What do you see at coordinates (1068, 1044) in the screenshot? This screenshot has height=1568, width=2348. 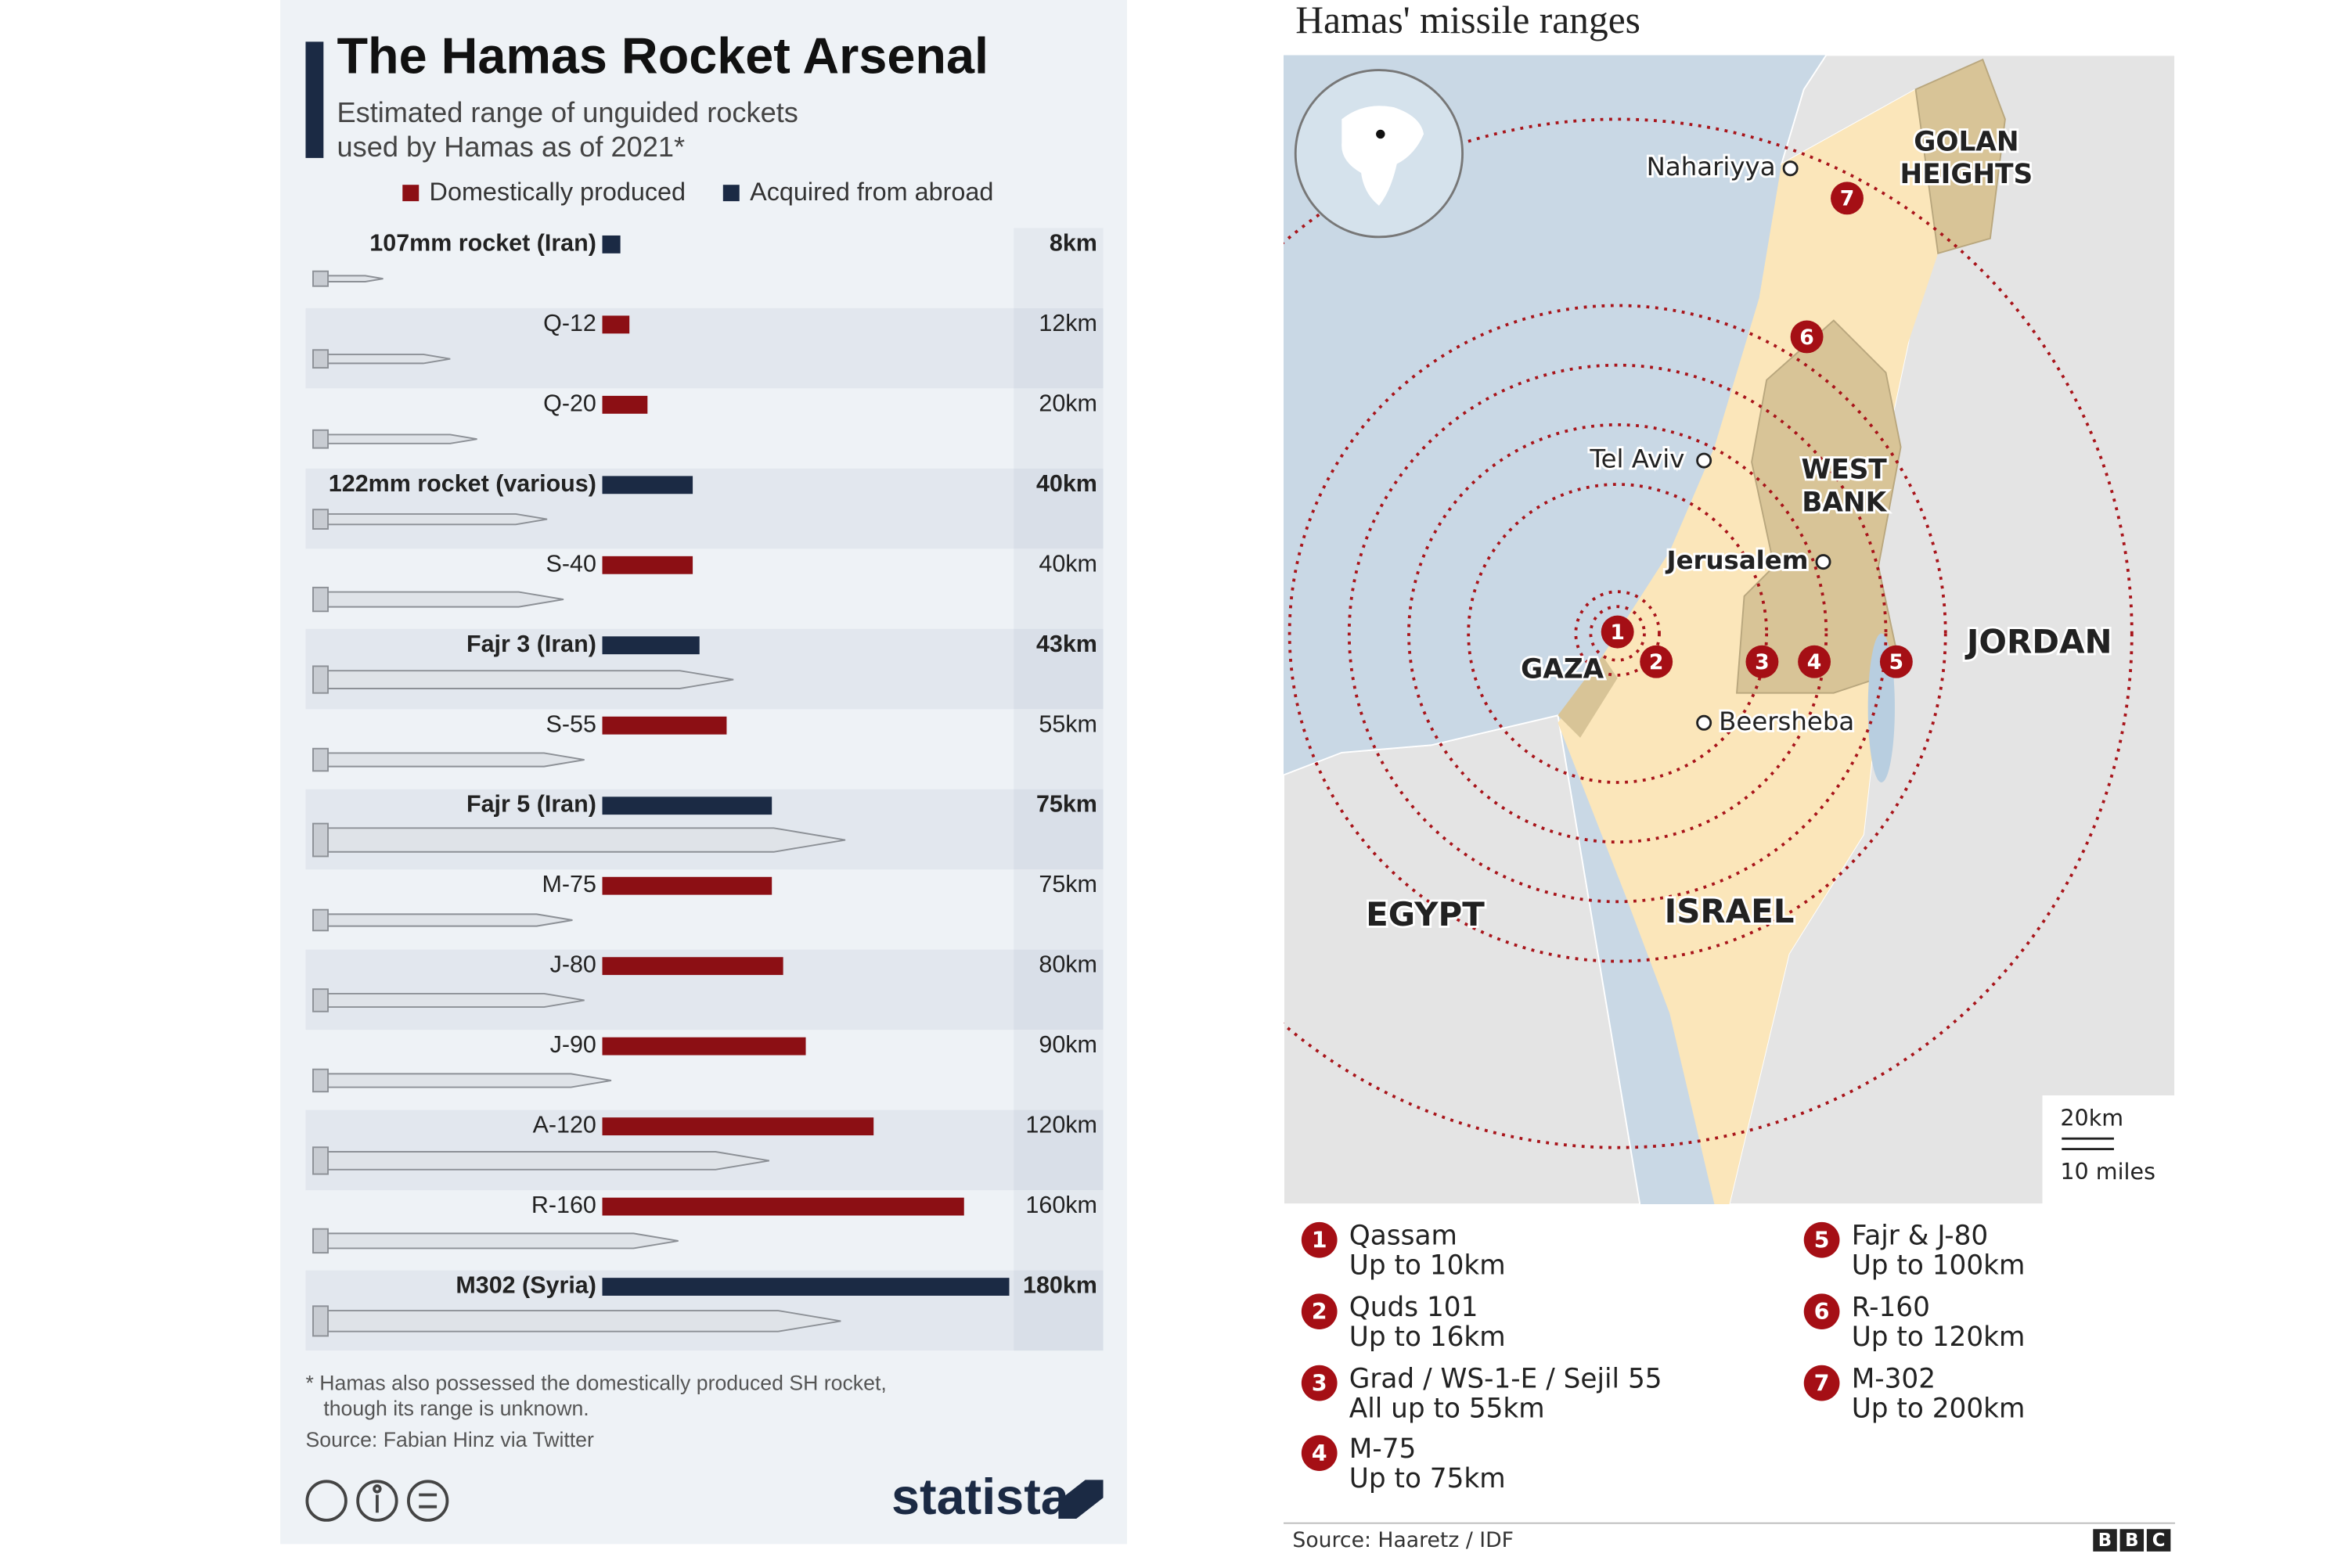 I see `value-label: 90km` at bounding box center [1068, 1044].